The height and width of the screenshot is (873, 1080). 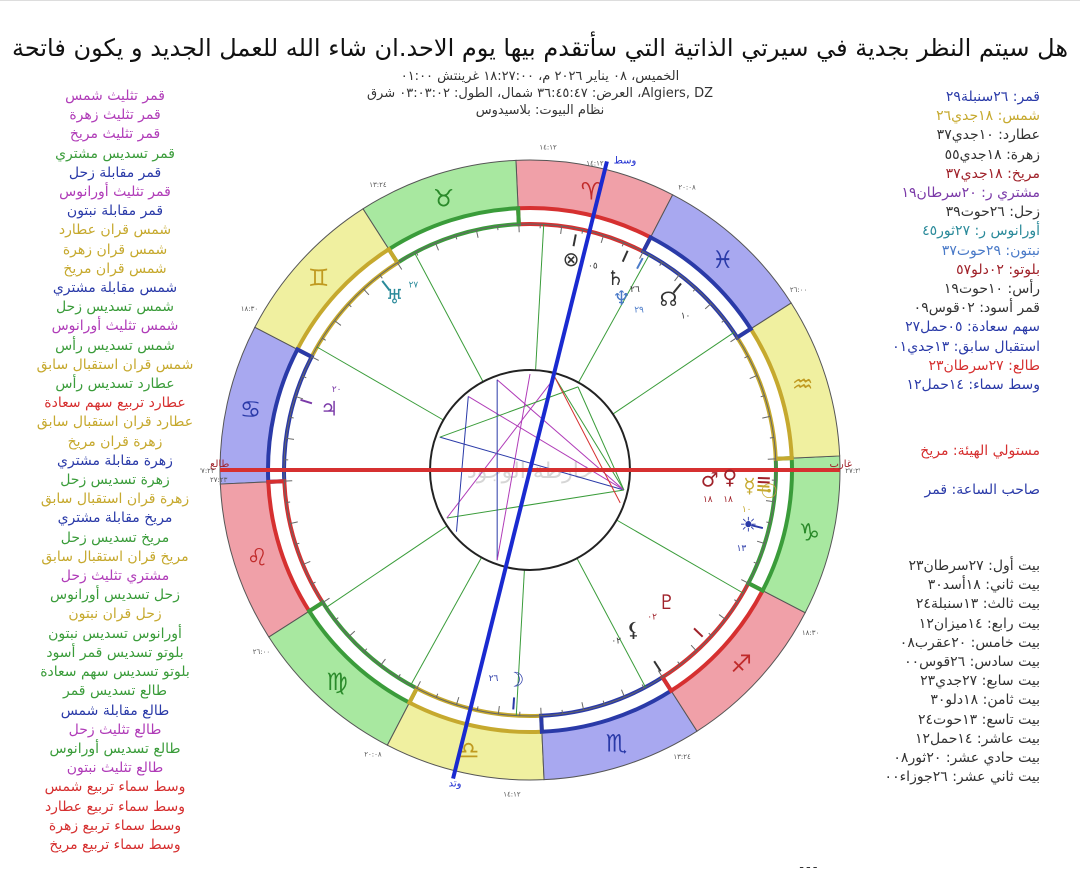 What do you see at coordinates (115, 172) in the screenshot?
I see `aspect-item: قمر مقابلة زحل` at bounding box center [115, 172].